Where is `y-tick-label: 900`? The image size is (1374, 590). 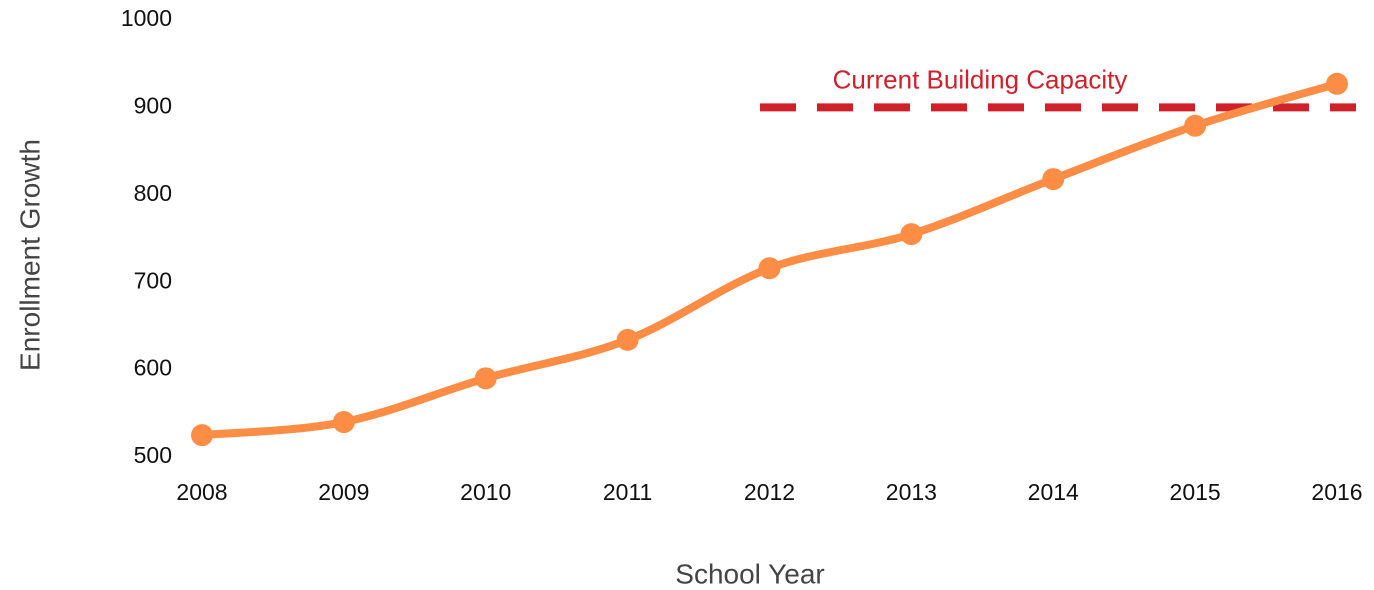 y-tick-label: 900 is located at coordinates (153, 105).